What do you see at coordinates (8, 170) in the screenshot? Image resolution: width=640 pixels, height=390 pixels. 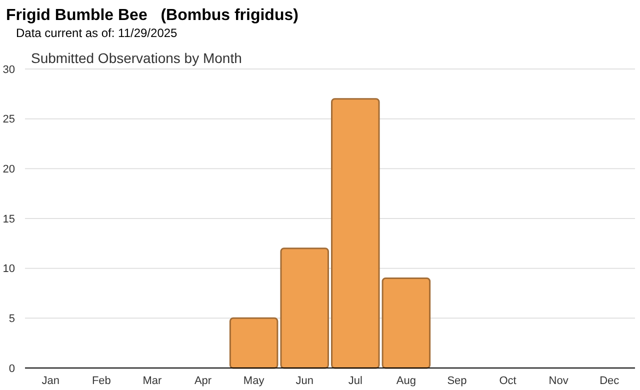 I see `y-tick-label: 20` at bounding box center [8, 170].